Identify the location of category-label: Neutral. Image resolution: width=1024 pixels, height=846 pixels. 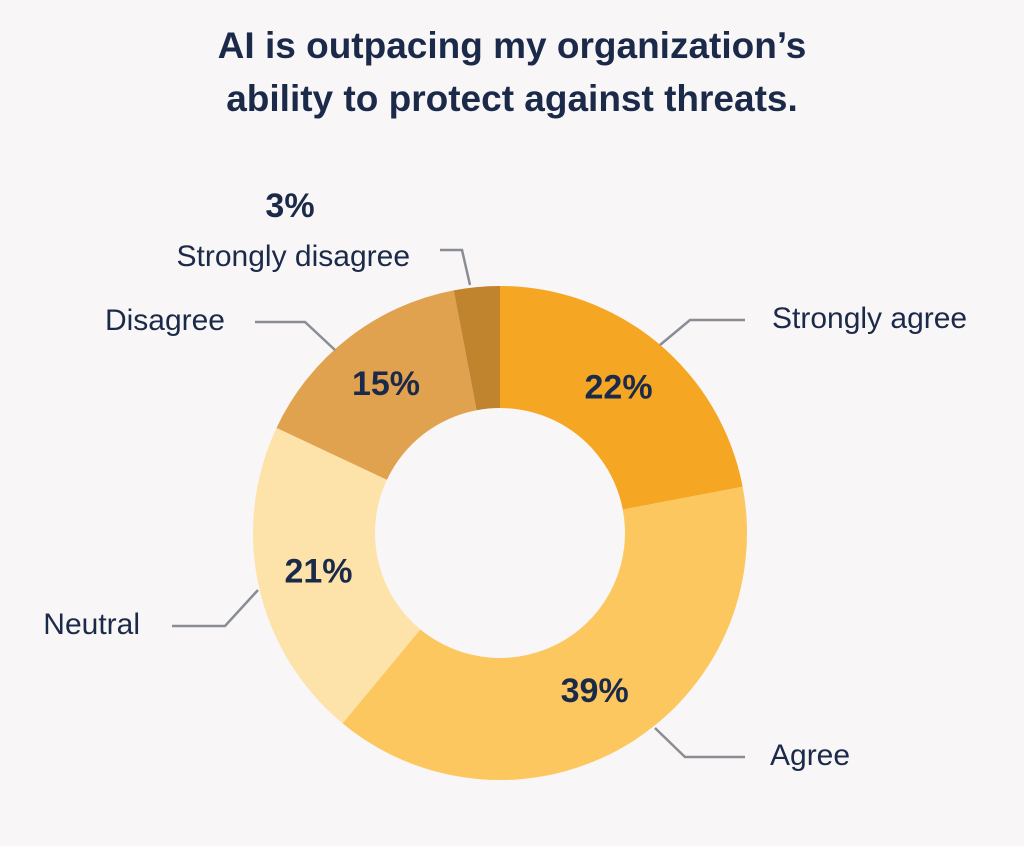
(91, 624).